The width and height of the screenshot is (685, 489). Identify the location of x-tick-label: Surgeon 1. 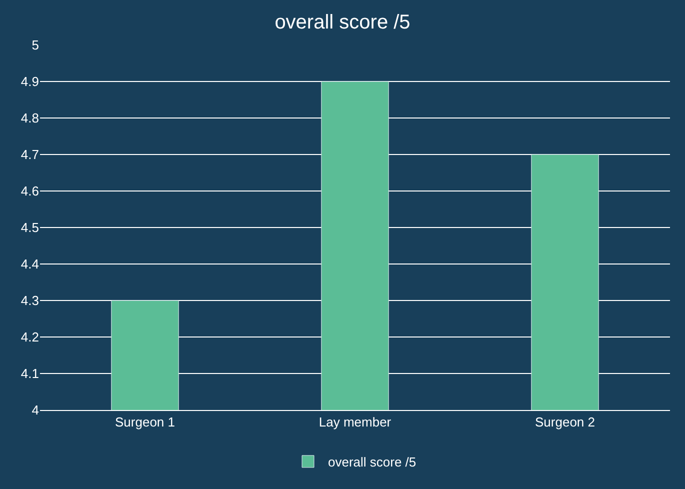
(145, 422).